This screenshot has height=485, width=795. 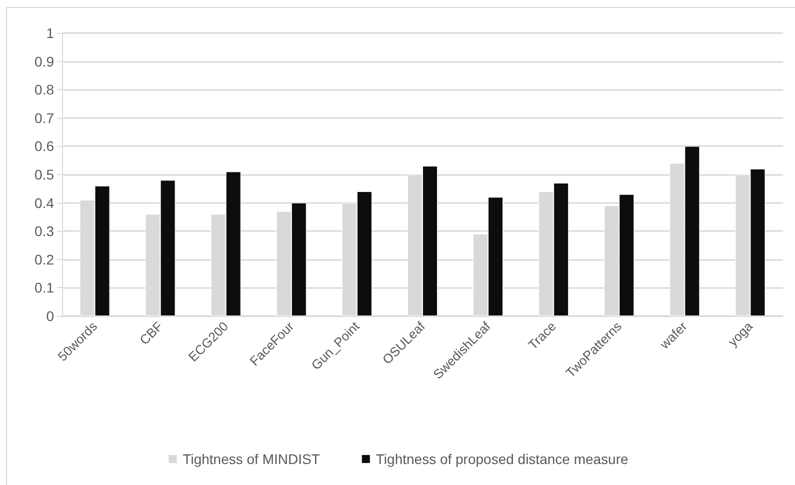 What do you see at coordinates (44, 174) in the screenshot?
I see `y-tick-label: 0.5` at bounding box center [44, 174].